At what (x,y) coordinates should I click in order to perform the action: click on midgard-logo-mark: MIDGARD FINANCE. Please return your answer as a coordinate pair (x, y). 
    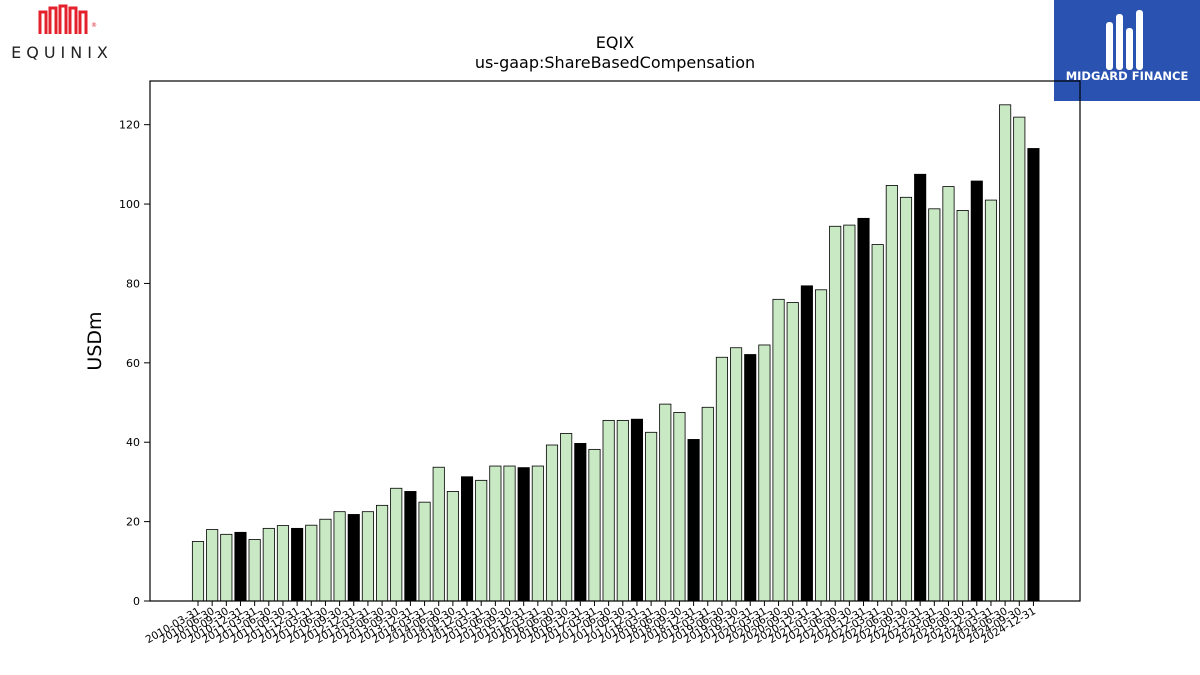
    Looking at the image, I should click on (1127, 46).